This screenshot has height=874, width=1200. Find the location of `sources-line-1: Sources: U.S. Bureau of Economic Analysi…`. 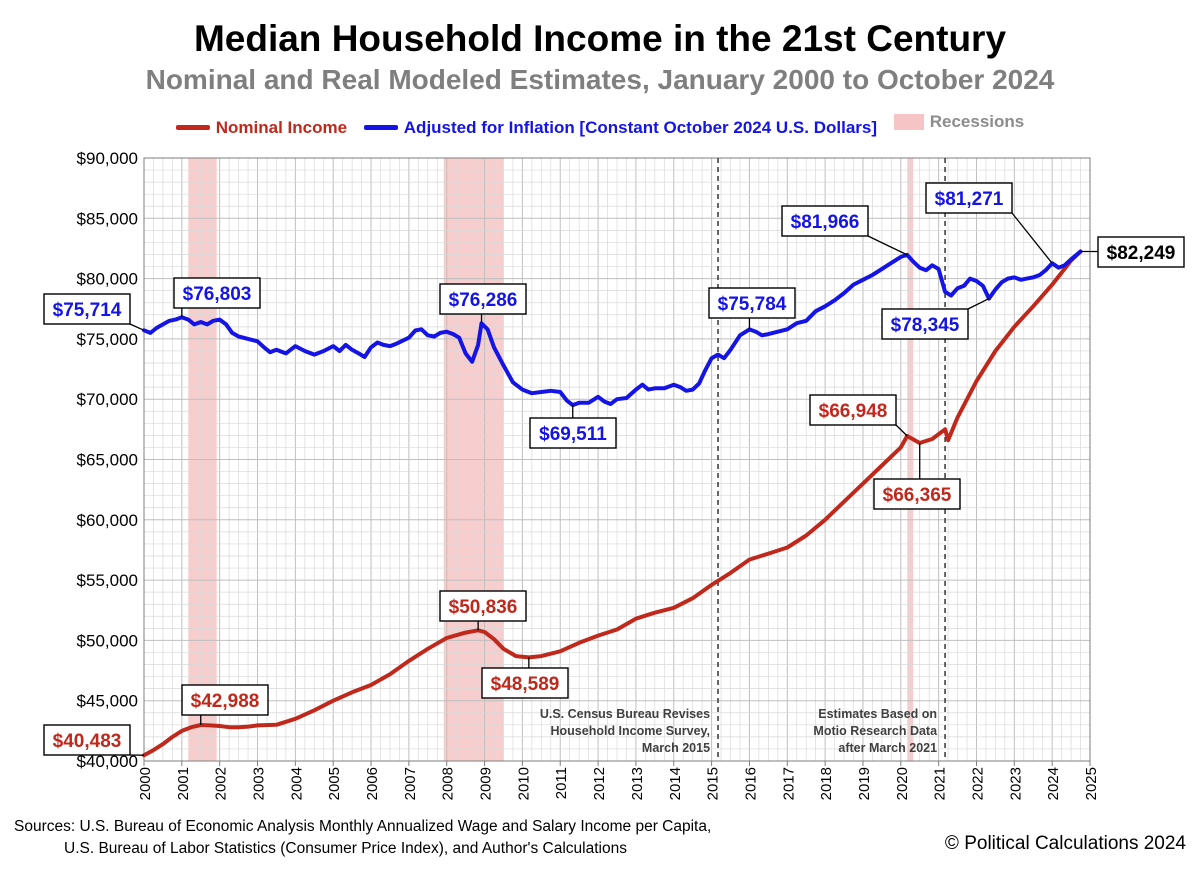

sources-line-1: Sources: U.S. Bureau of Economic Analysi… is located at coordinates (363, 826).